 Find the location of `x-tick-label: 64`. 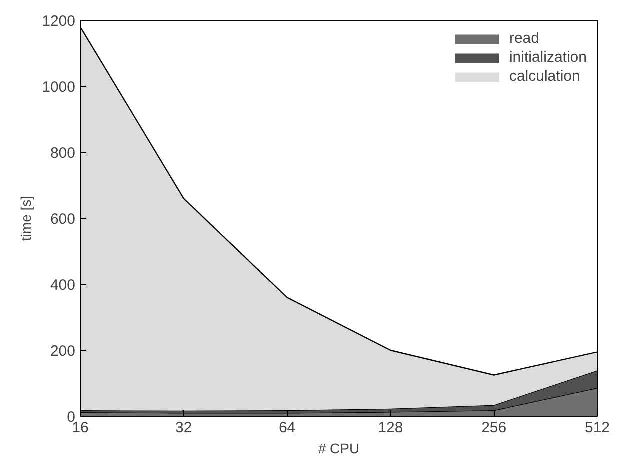

x-tick-label: 64 is located at coordinates (287, 428).